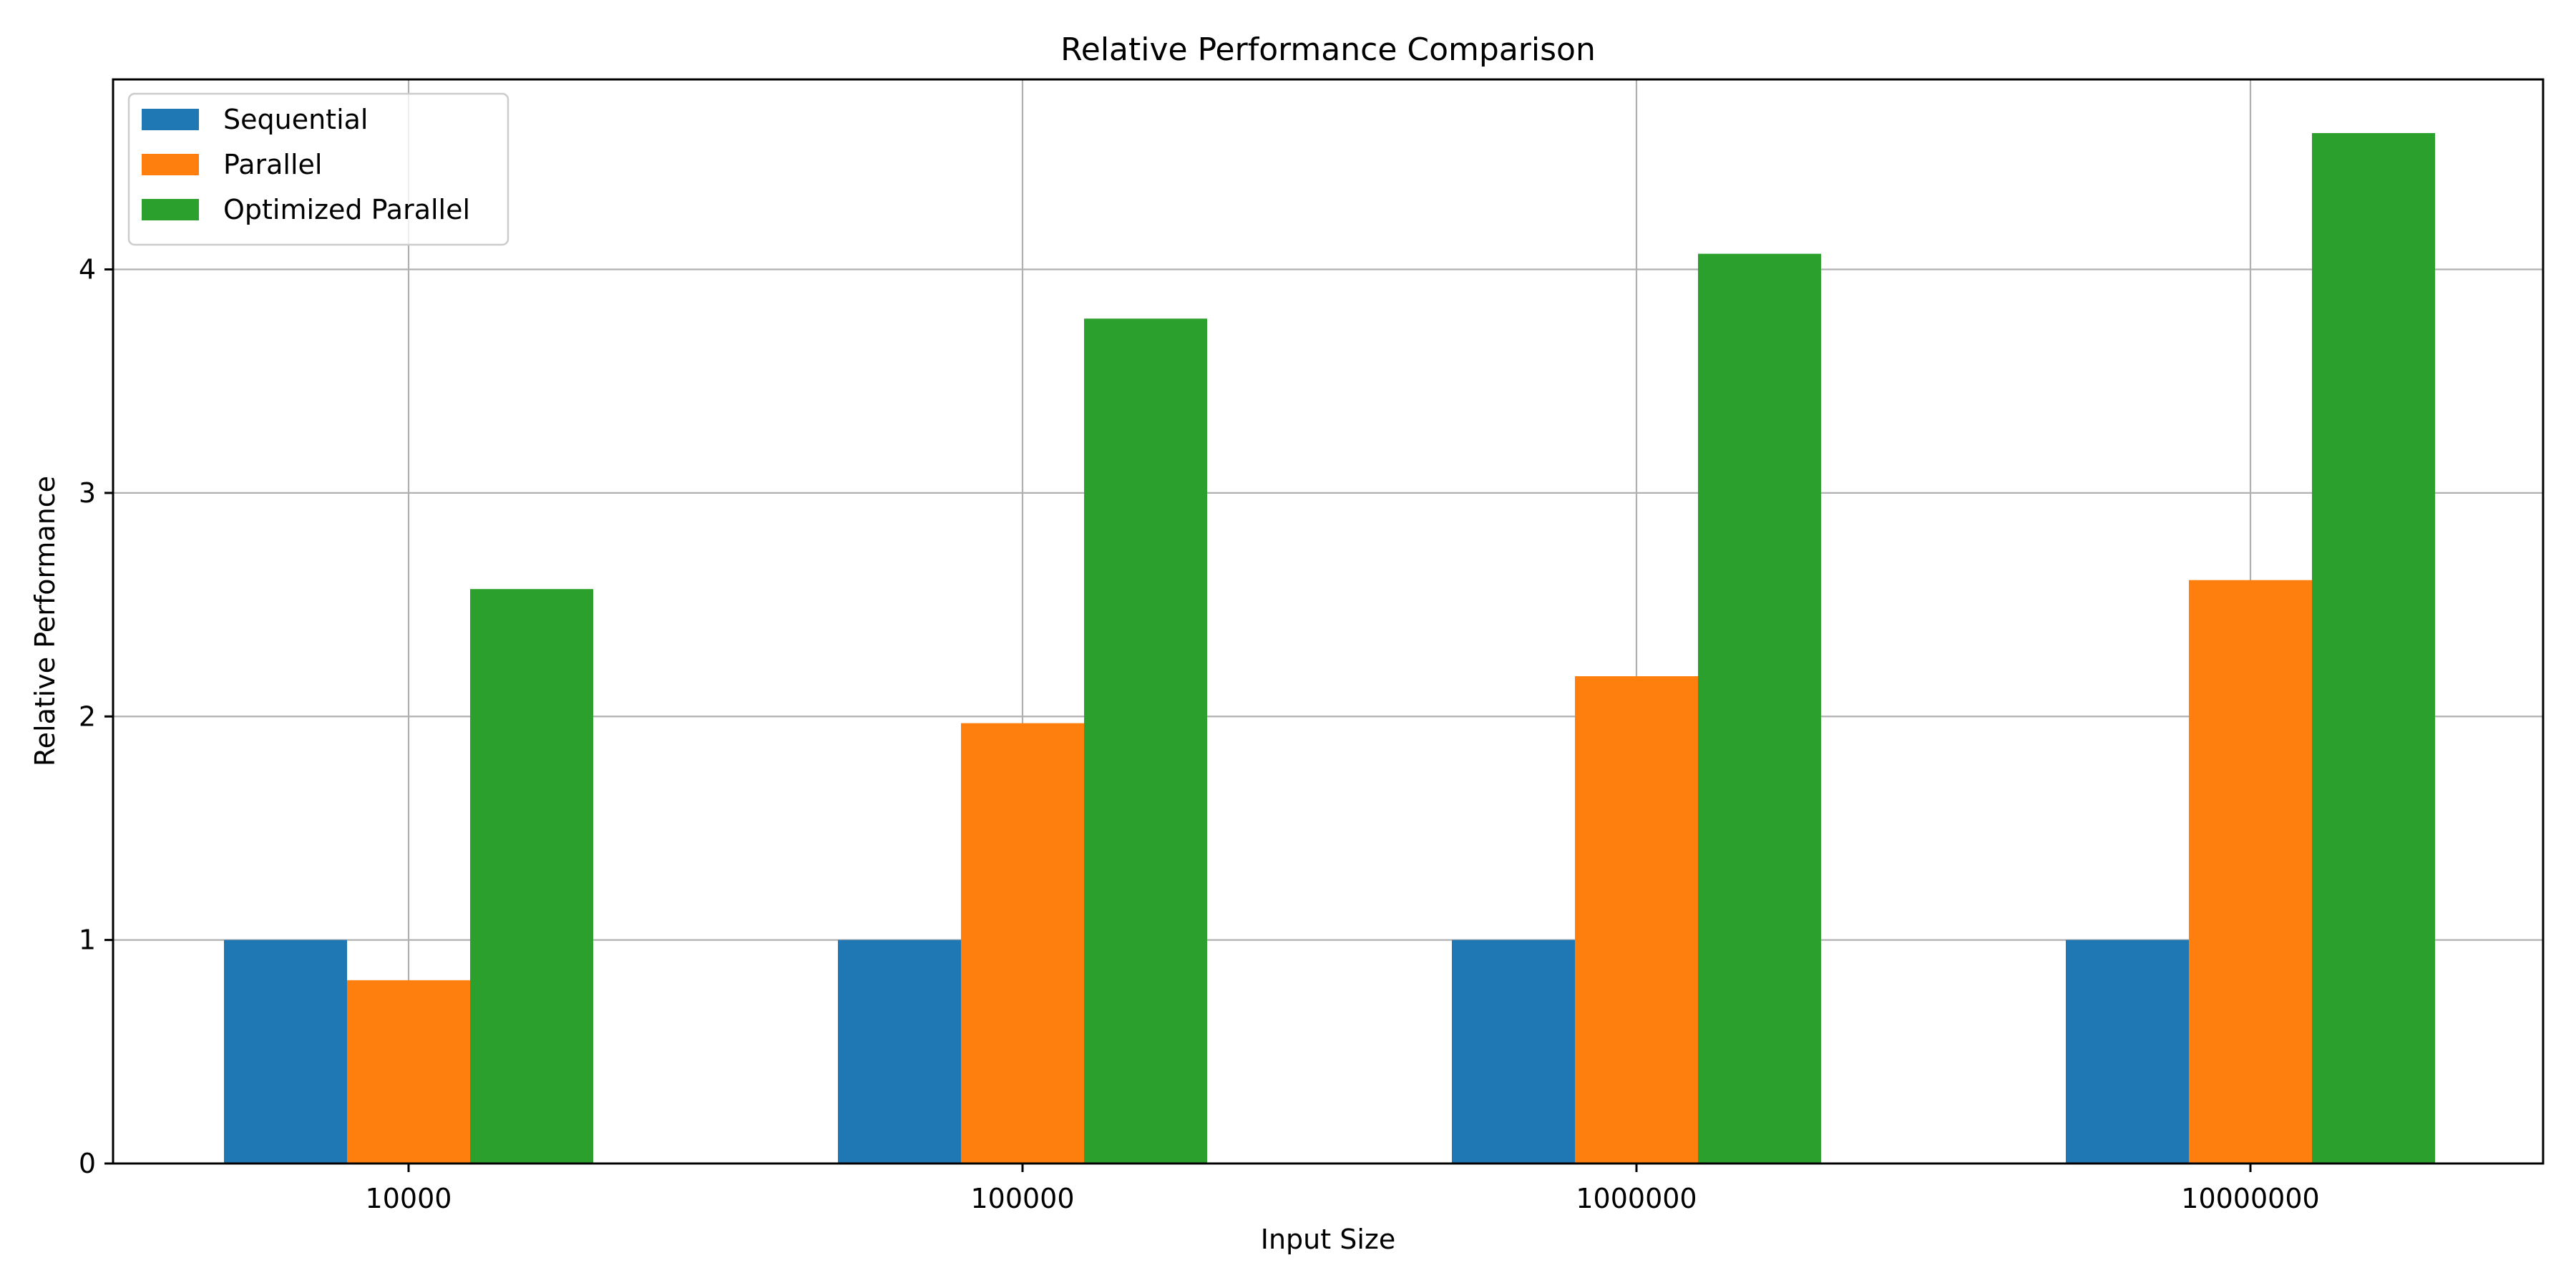 The height and width of the screenshot is (1288, 2576). What do you see at coordinates (346, 209) in the screenshot?
I see `legend-label: Optimized Parallel` at bounding box center [346, 209].